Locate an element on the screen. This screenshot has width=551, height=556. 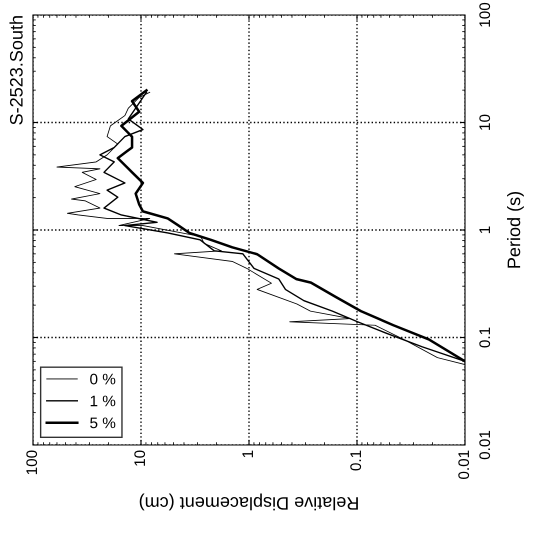
x-axis-title: Relative Displacement (cm) is located at coordinates (249, 501).